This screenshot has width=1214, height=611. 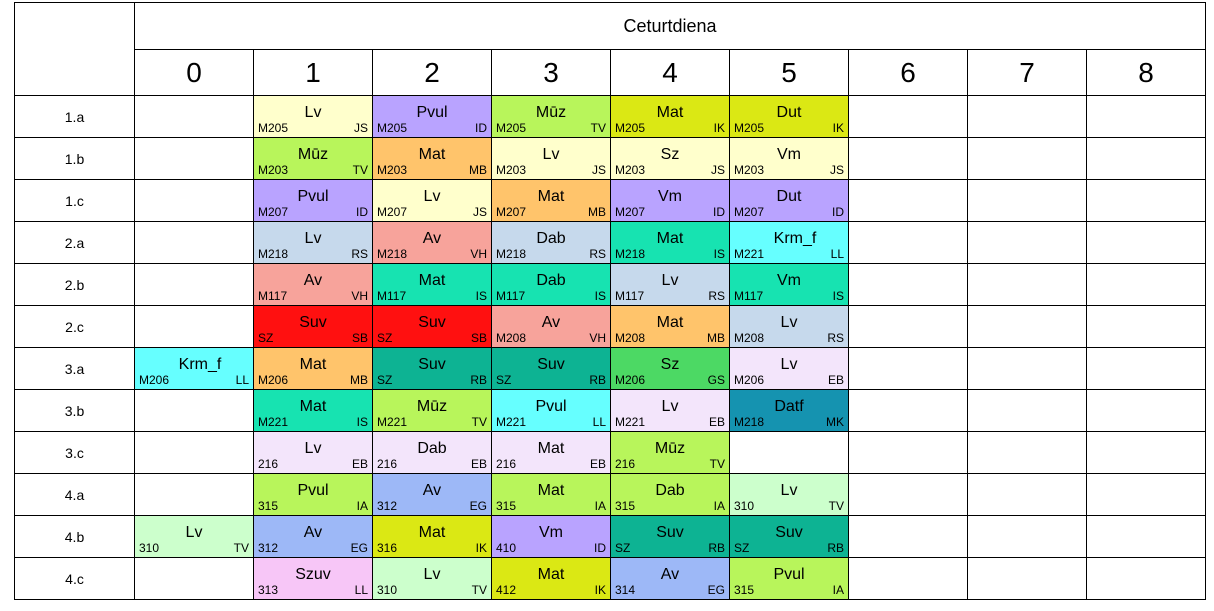 I want to click on lesson-cell: Mat M207 MB, so click(x=551, y=200).